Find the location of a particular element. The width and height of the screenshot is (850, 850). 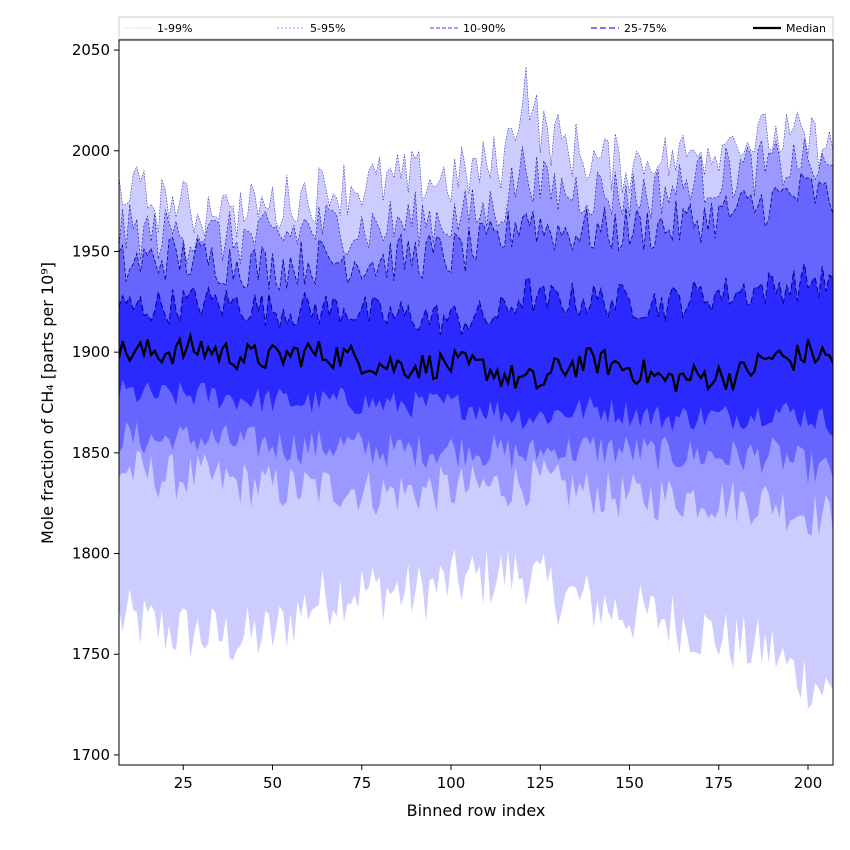

line-p95 is located at coordinates (476, 201).